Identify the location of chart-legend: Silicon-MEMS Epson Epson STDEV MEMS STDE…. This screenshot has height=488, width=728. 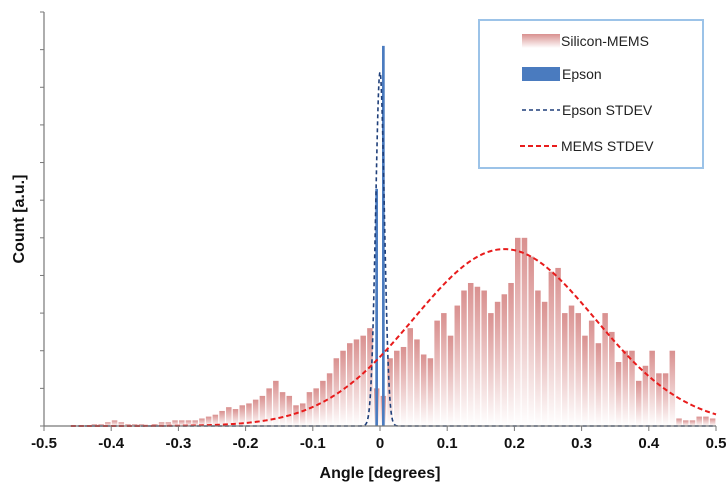
(591, 94).